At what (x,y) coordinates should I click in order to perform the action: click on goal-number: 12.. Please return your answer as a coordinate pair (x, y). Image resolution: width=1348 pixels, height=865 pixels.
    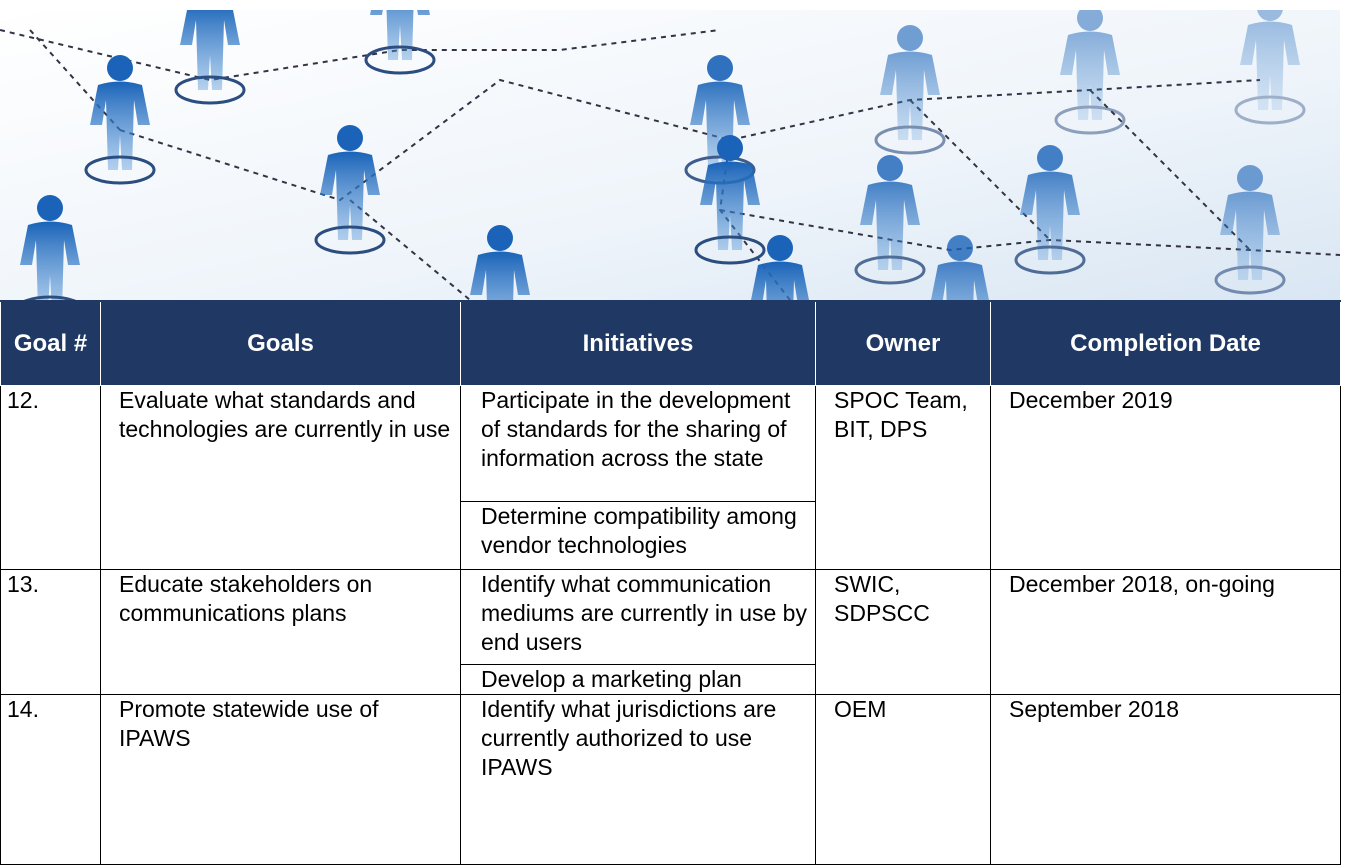
    Looking at the image, I should click on (50, 477).